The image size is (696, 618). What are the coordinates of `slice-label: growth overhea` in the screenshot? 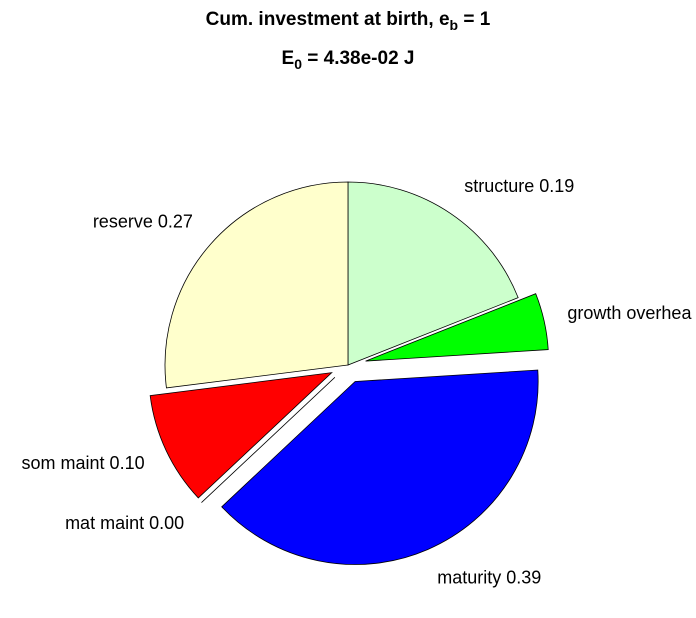 It's located at (629, 313).